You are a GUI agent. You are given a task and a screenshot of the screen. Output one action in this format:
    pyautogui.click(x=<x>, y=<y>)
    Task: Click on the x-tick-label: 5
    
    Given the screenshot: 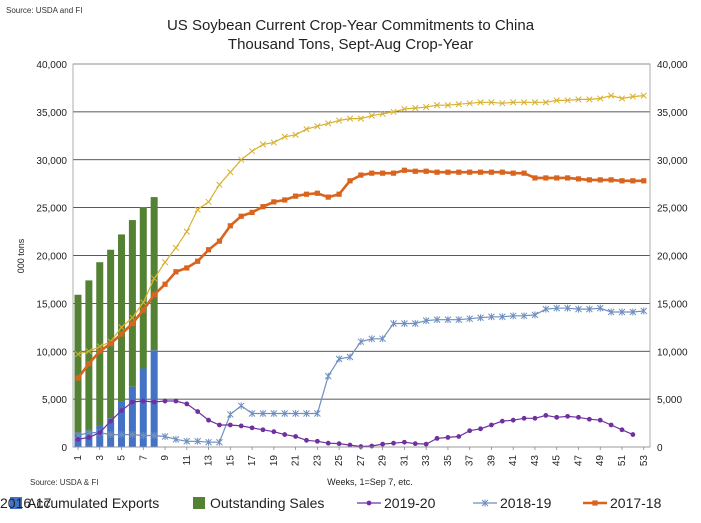 What is the action you would take?
    pyautogui.click(x=122, y=458)
    